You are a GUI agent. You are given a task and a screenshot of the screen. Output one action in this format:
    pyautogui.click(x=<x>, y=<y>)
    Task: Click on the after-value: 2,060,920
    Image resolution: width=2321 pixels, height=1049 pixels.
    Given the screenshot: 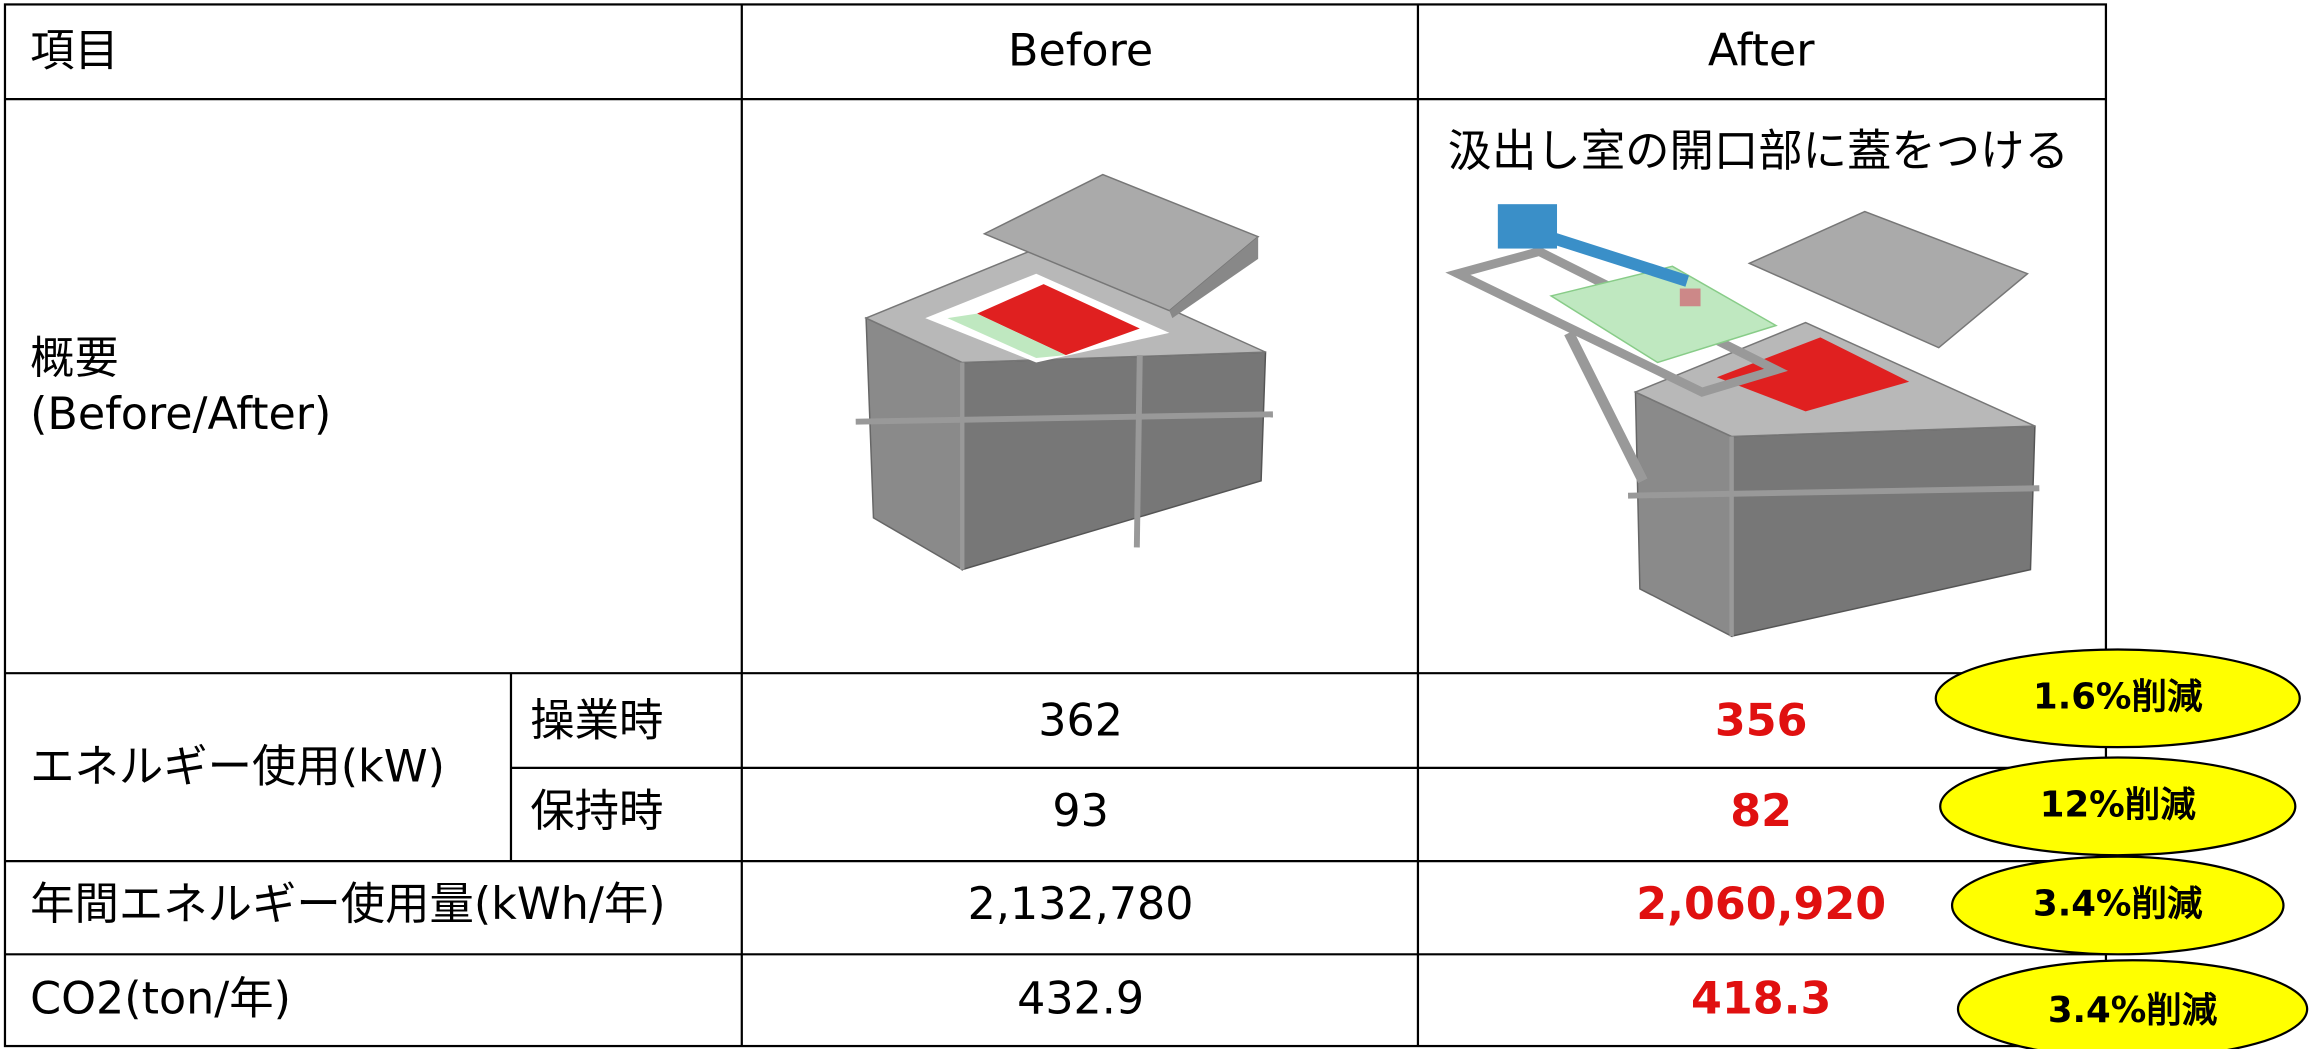 What is the action you would take?
    pyautogui.click(x=1761, y=904)
    